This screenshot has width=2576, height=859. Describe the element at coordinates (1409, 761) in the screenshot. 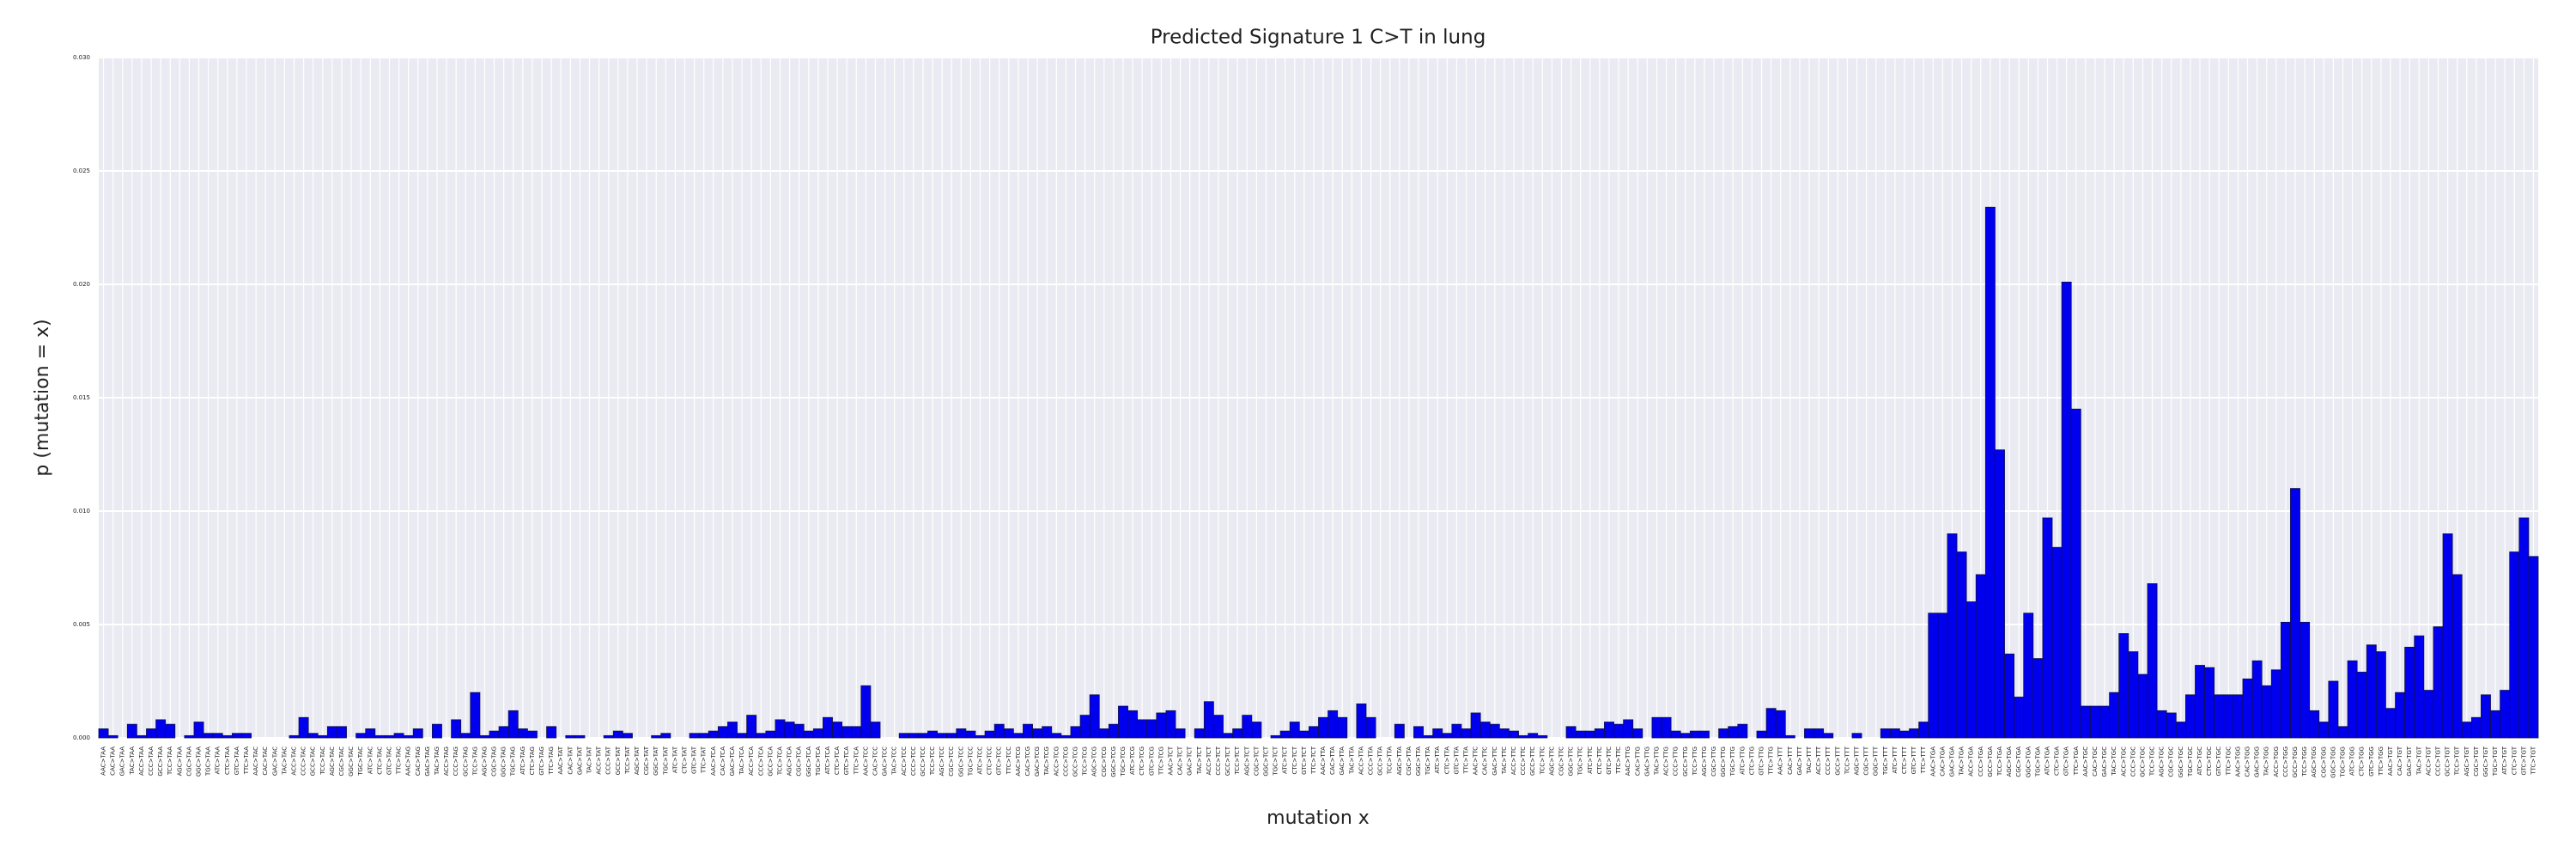

I see `x-tick-label: CGC>TTA` at that location.